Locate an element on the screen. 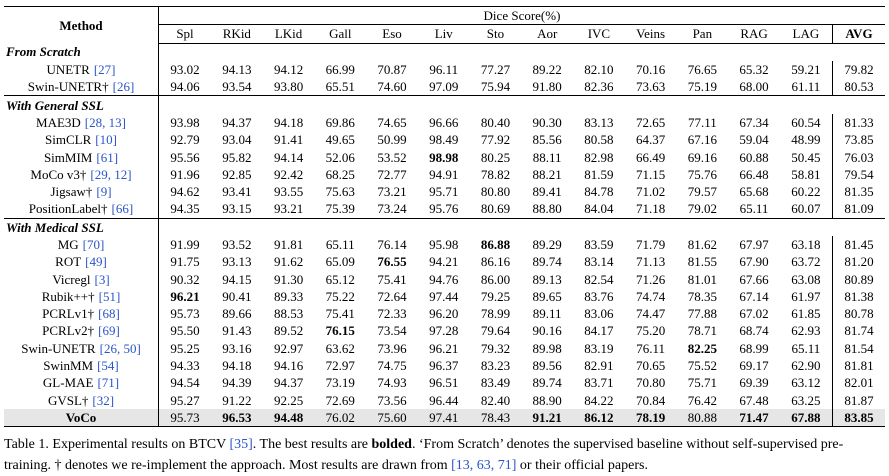 The height and width of the screenshot is (476, 889). score-cell: 81.33 is located at coordinates (858, 122).